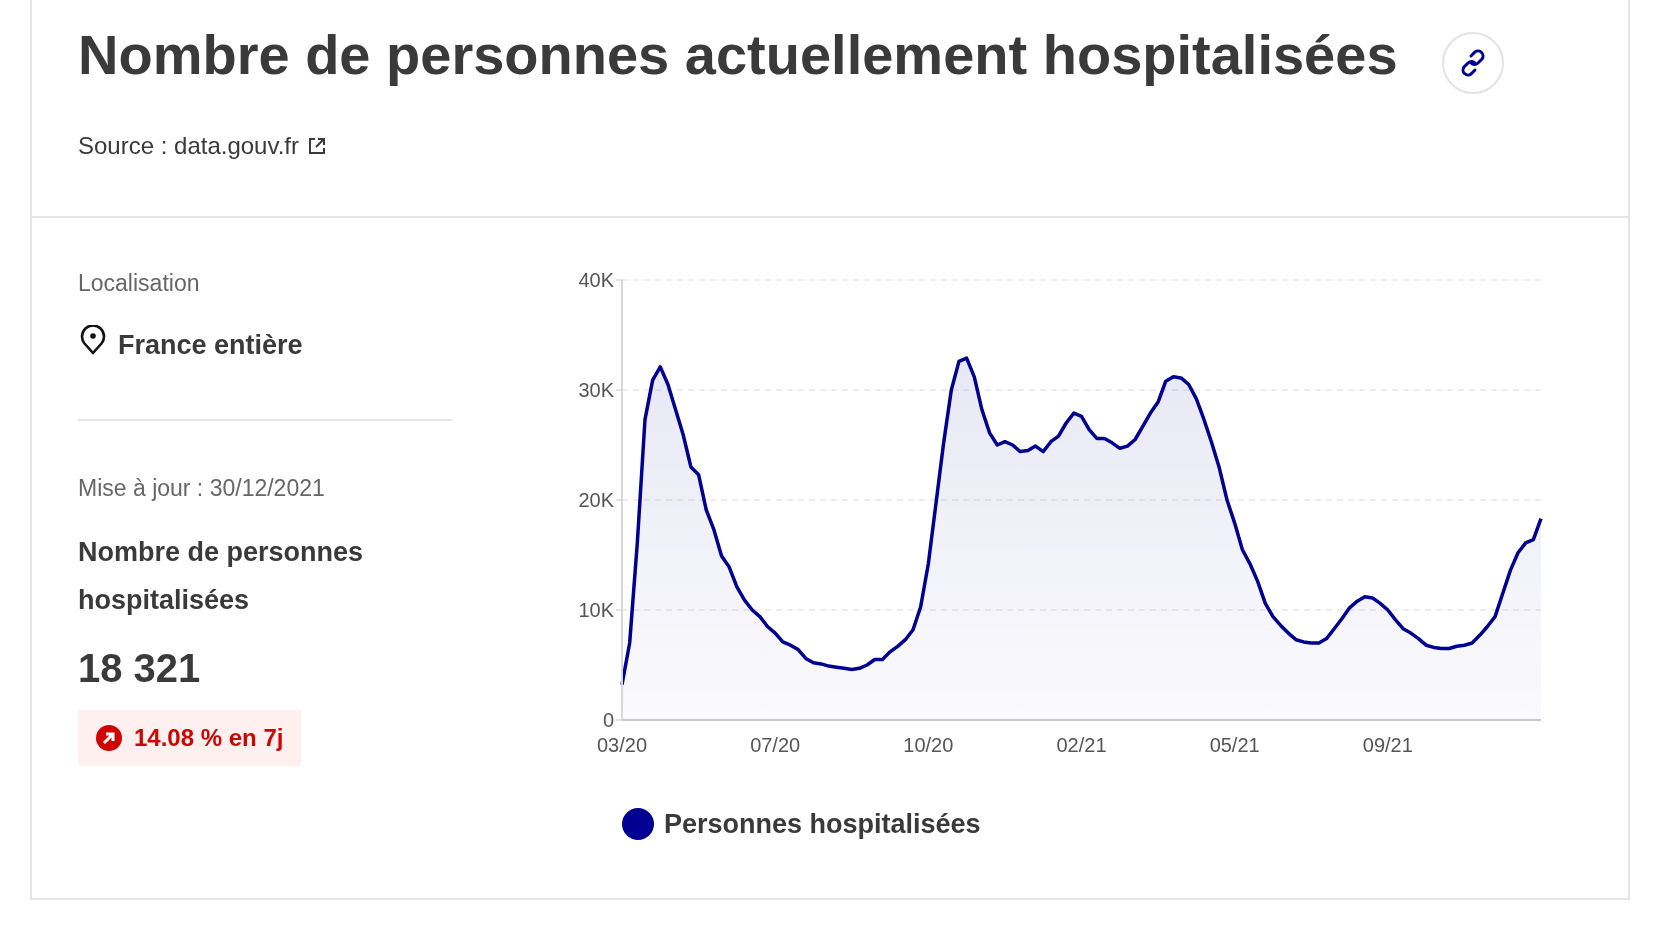 The image size is (1664, 928). I want to click on text: 14.08 % en 7j, so click(209, 738).